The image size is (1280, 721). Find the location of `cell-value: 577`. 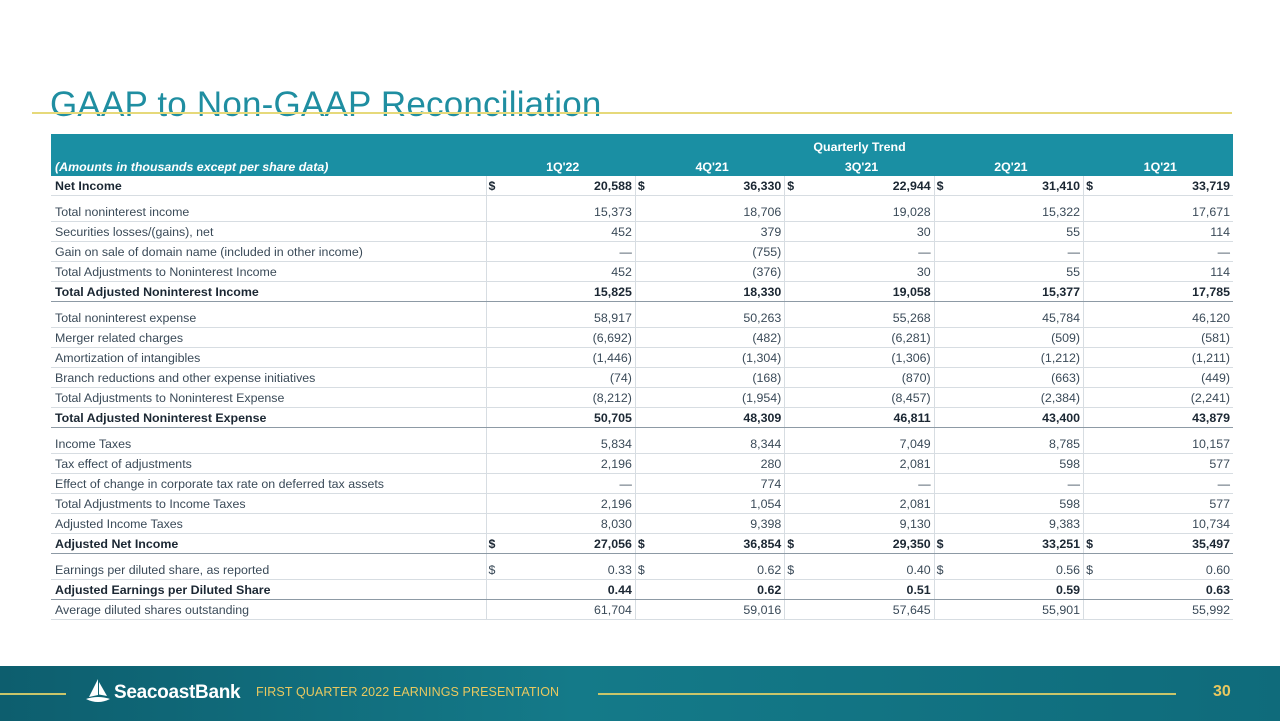

cell-value: 577 is located at coordinates (1165, 463).